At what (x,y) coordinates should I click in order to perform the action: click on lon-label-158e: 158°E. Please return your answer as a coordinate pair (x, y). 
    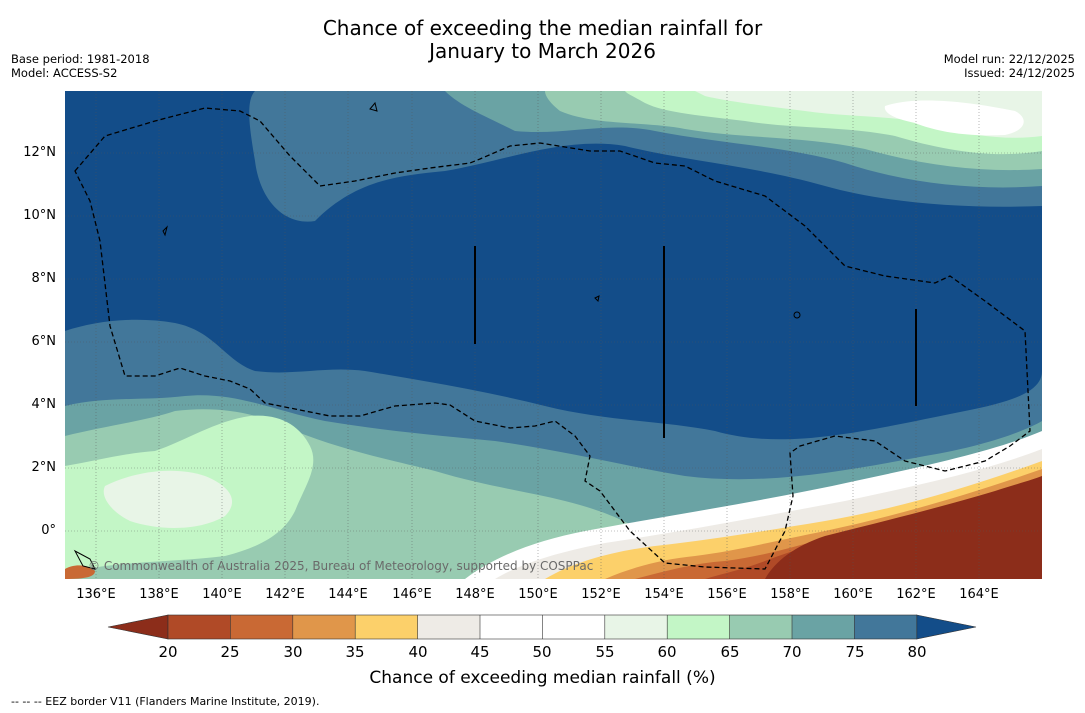
    Looking at the image, I should click on (790, 594).